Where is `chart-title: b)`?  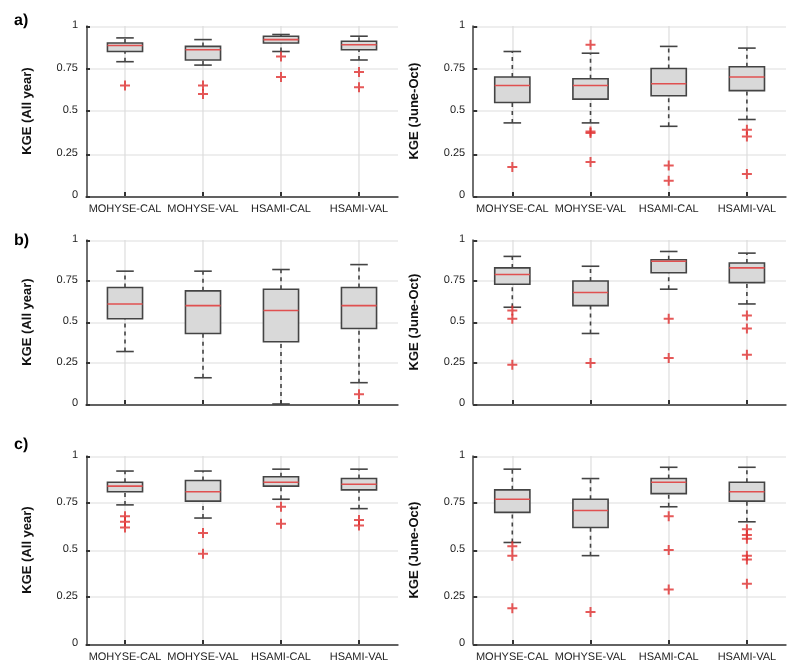
chart-title: b) is located at coordinates (22, 240).